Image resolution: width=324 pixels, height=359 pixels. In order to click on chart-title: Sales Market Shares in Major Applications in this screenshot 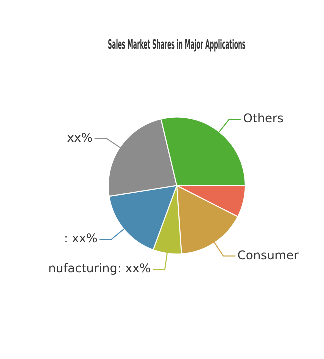, I will do `click(177, 46)`.